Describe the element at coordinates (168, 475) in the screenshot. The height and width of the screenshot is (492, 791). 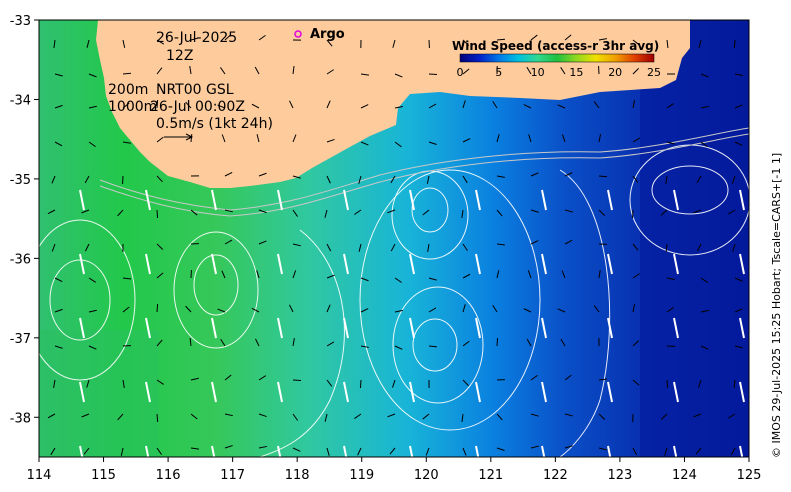
I see `x-tick-label: 116` at that location.